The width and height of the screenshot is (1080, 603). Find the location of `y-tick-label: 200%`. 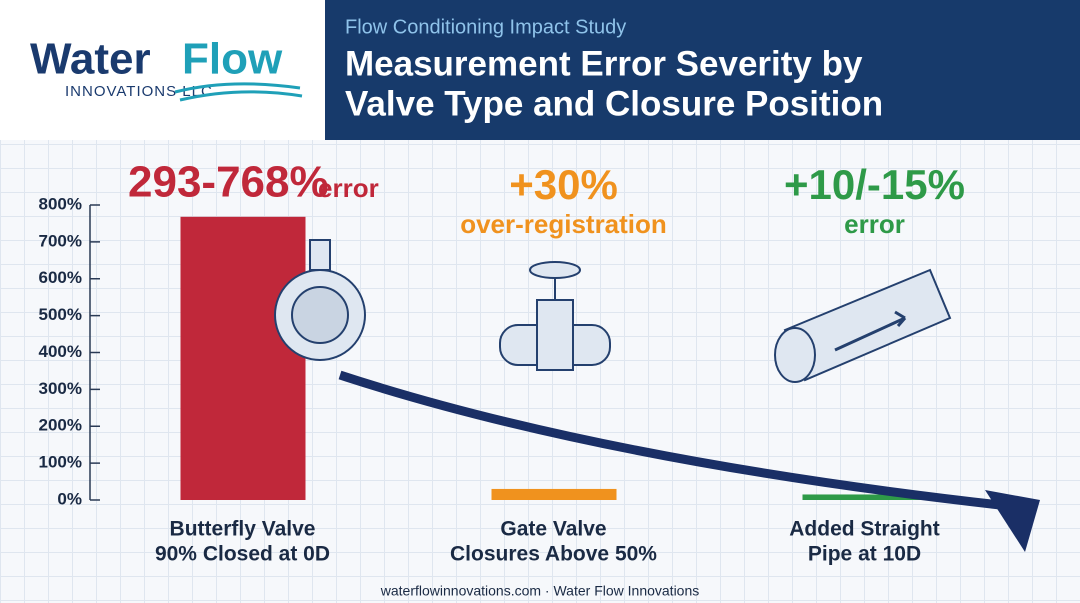

y-tick-label: 200% is located at coordinates (60, 425).